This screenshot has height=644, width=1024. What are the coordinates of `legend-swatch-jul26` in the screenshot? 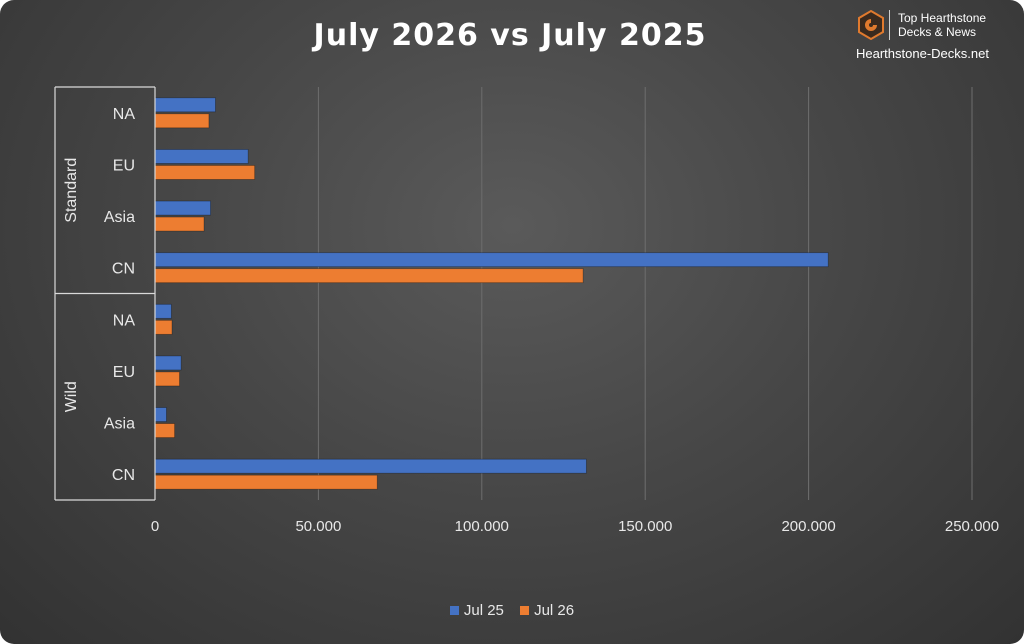 It's located at (525, 610).